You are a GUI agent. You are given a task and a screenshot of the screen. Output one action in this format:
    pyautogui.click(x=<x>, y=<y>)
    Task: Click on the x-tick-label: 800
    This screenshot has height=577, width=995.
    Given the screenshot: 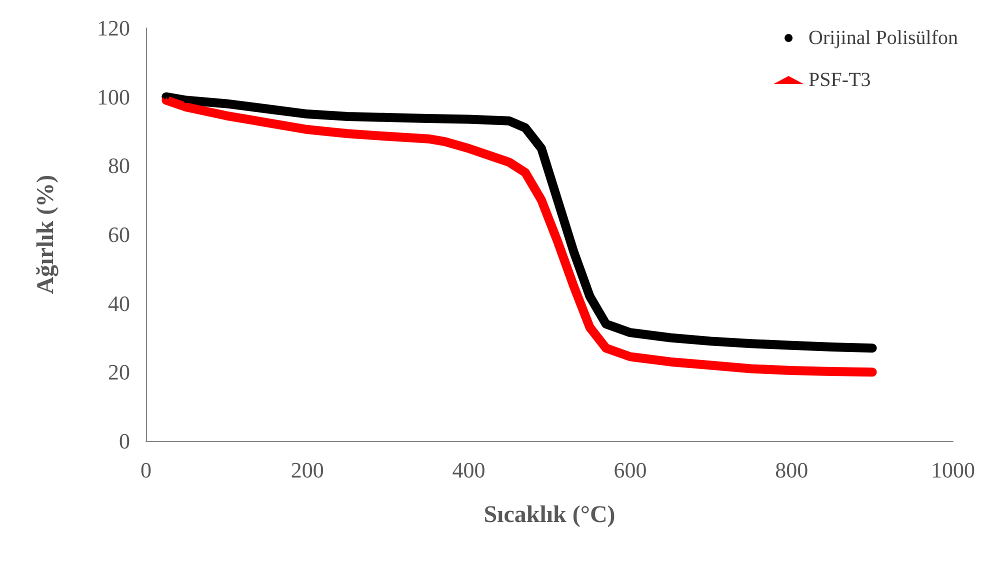 What is the action you would take?
    pyautogui.click(x=791, y=470)
    